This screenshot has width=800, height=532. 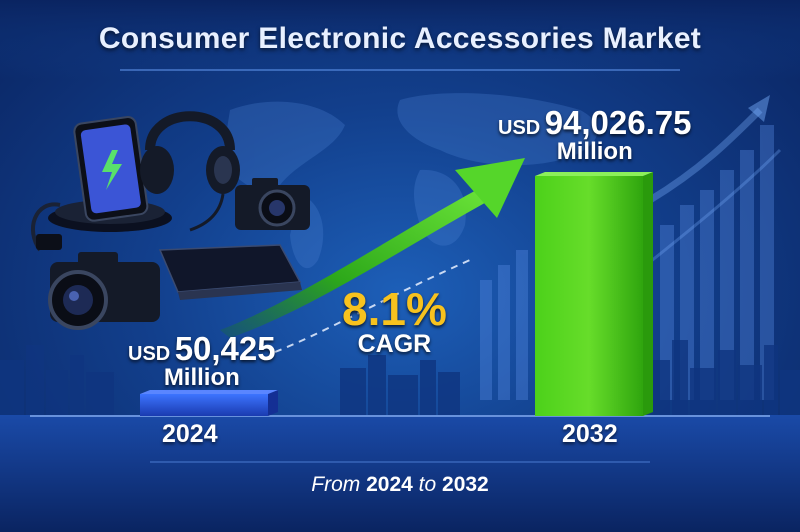 I want to click on wireless-charger-phone-icon, so click(x=101, y=184).